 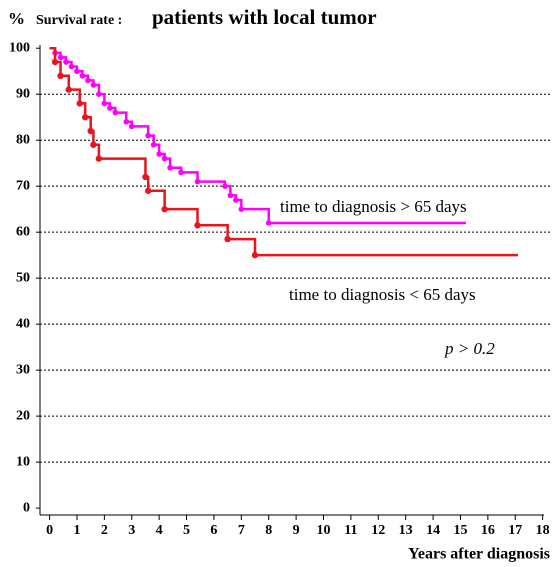 I want to click on x-axis-label: Years after diagnosis, so click(x=479, y=554).